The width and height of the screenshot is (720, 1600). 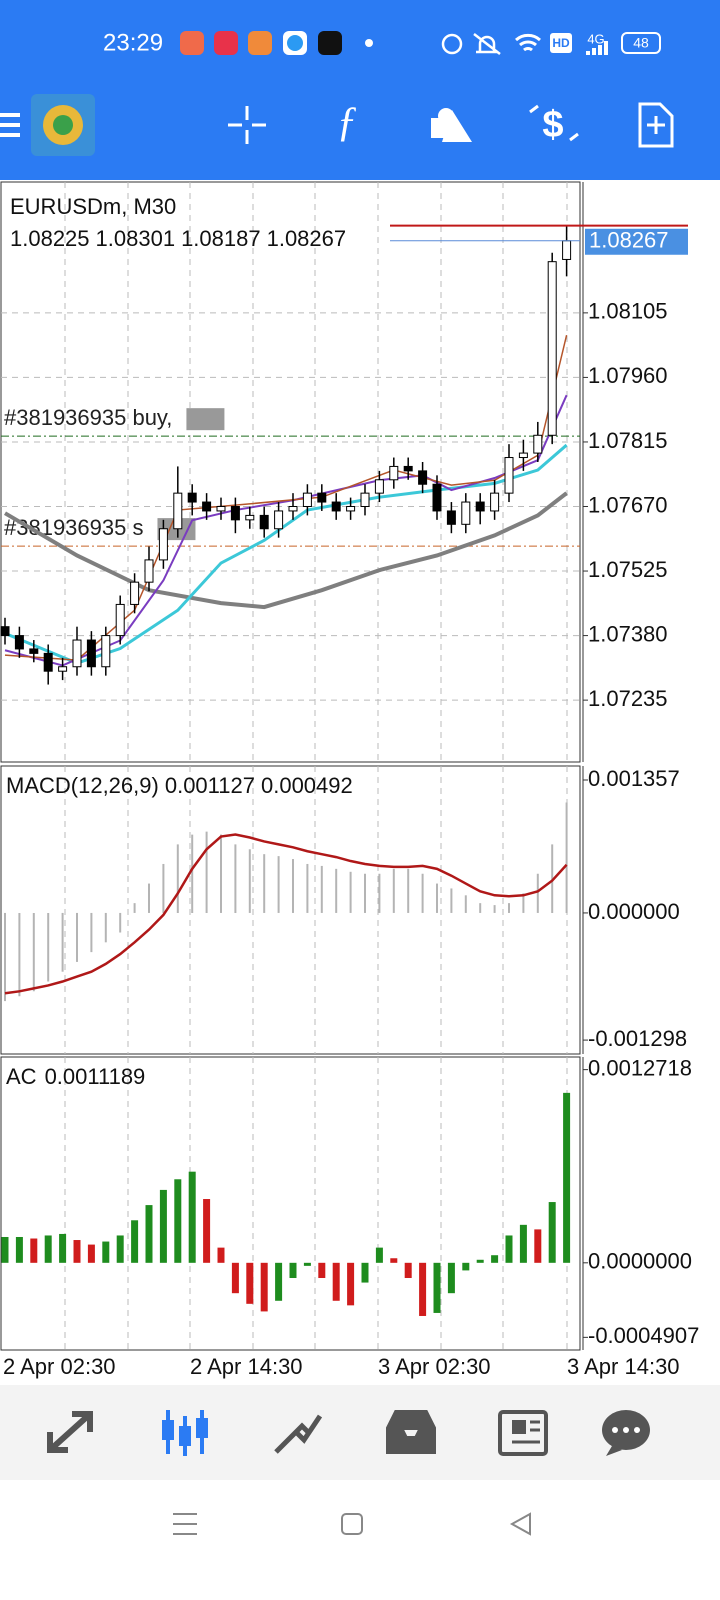 I want to click on battery-level: 48, so click(x=641, y=43).